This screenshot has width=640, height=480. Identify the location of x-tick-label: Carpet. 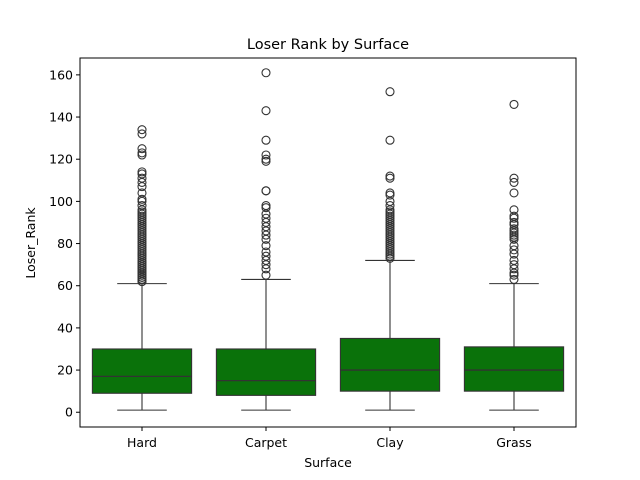
(266, 442).